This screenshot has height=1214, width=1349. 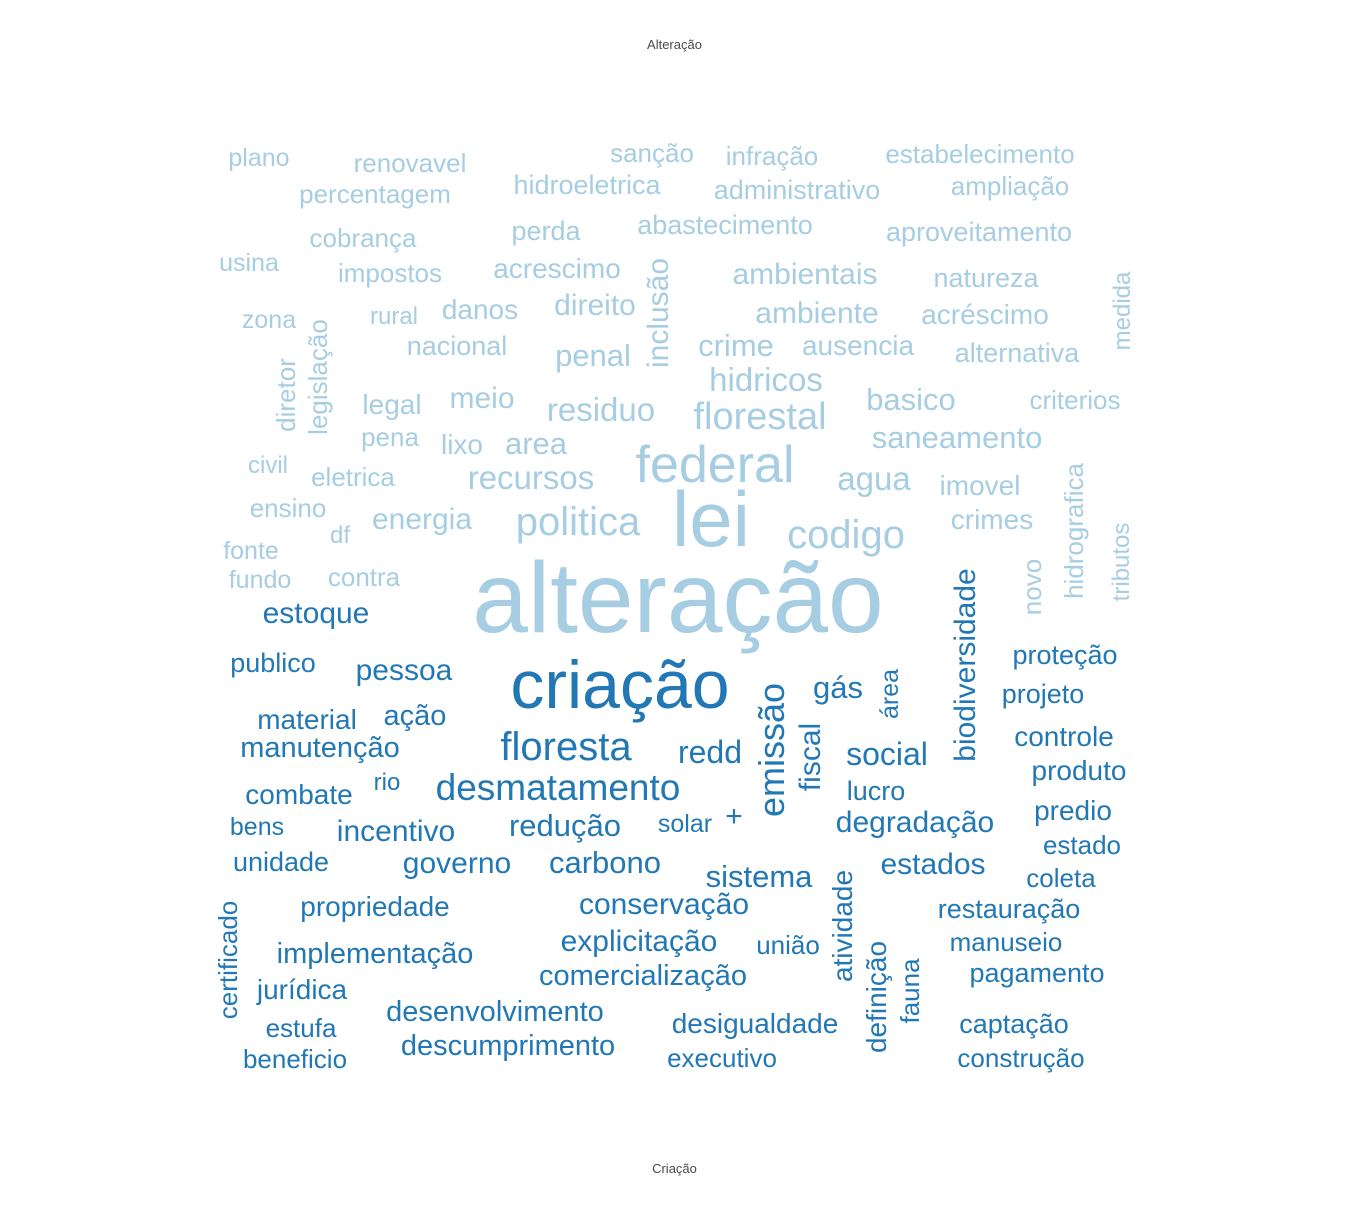 What do you see at coordinates (979, 154) in the screenshot?
I see `word-alteracao-48: estabelecimento` at bounding box center [979, 154].